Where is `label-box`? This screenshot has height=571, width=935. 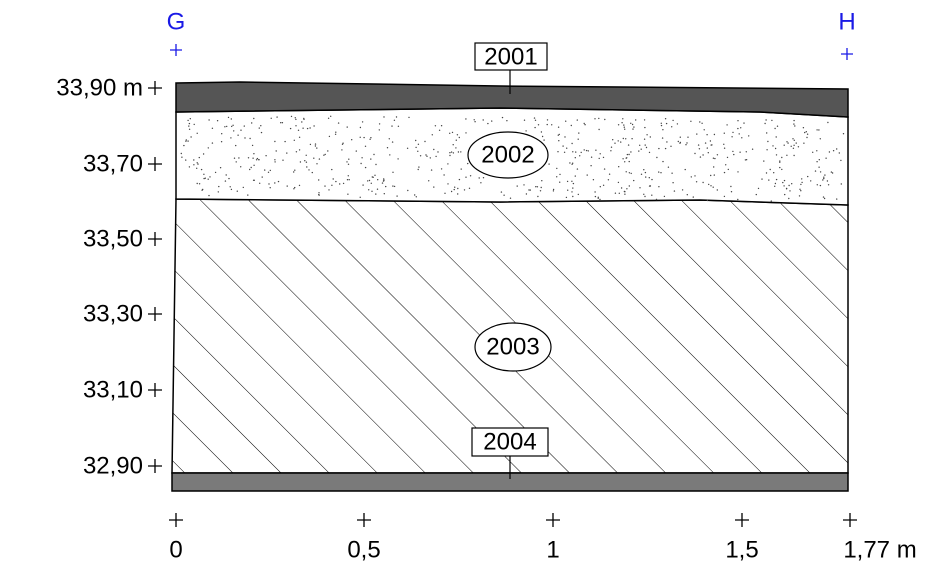 label-box is located at coordinates (510, 442).